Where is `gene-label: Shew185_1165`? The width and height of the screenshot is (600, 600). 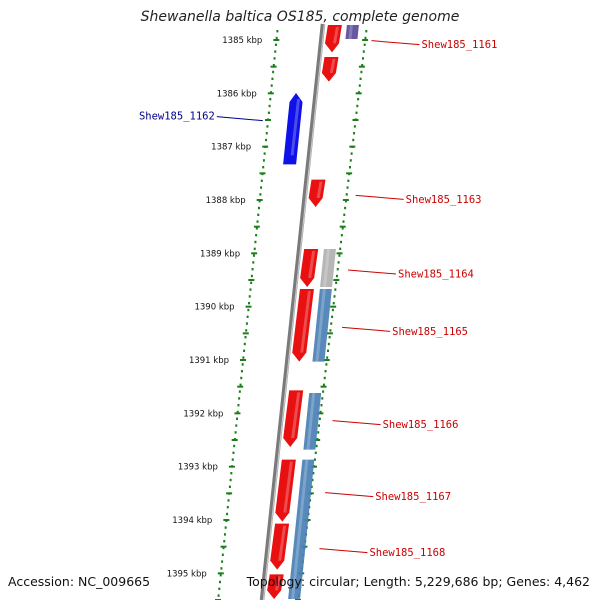
gene-label: Shew185_1165 is located at coordinates (430, 332).